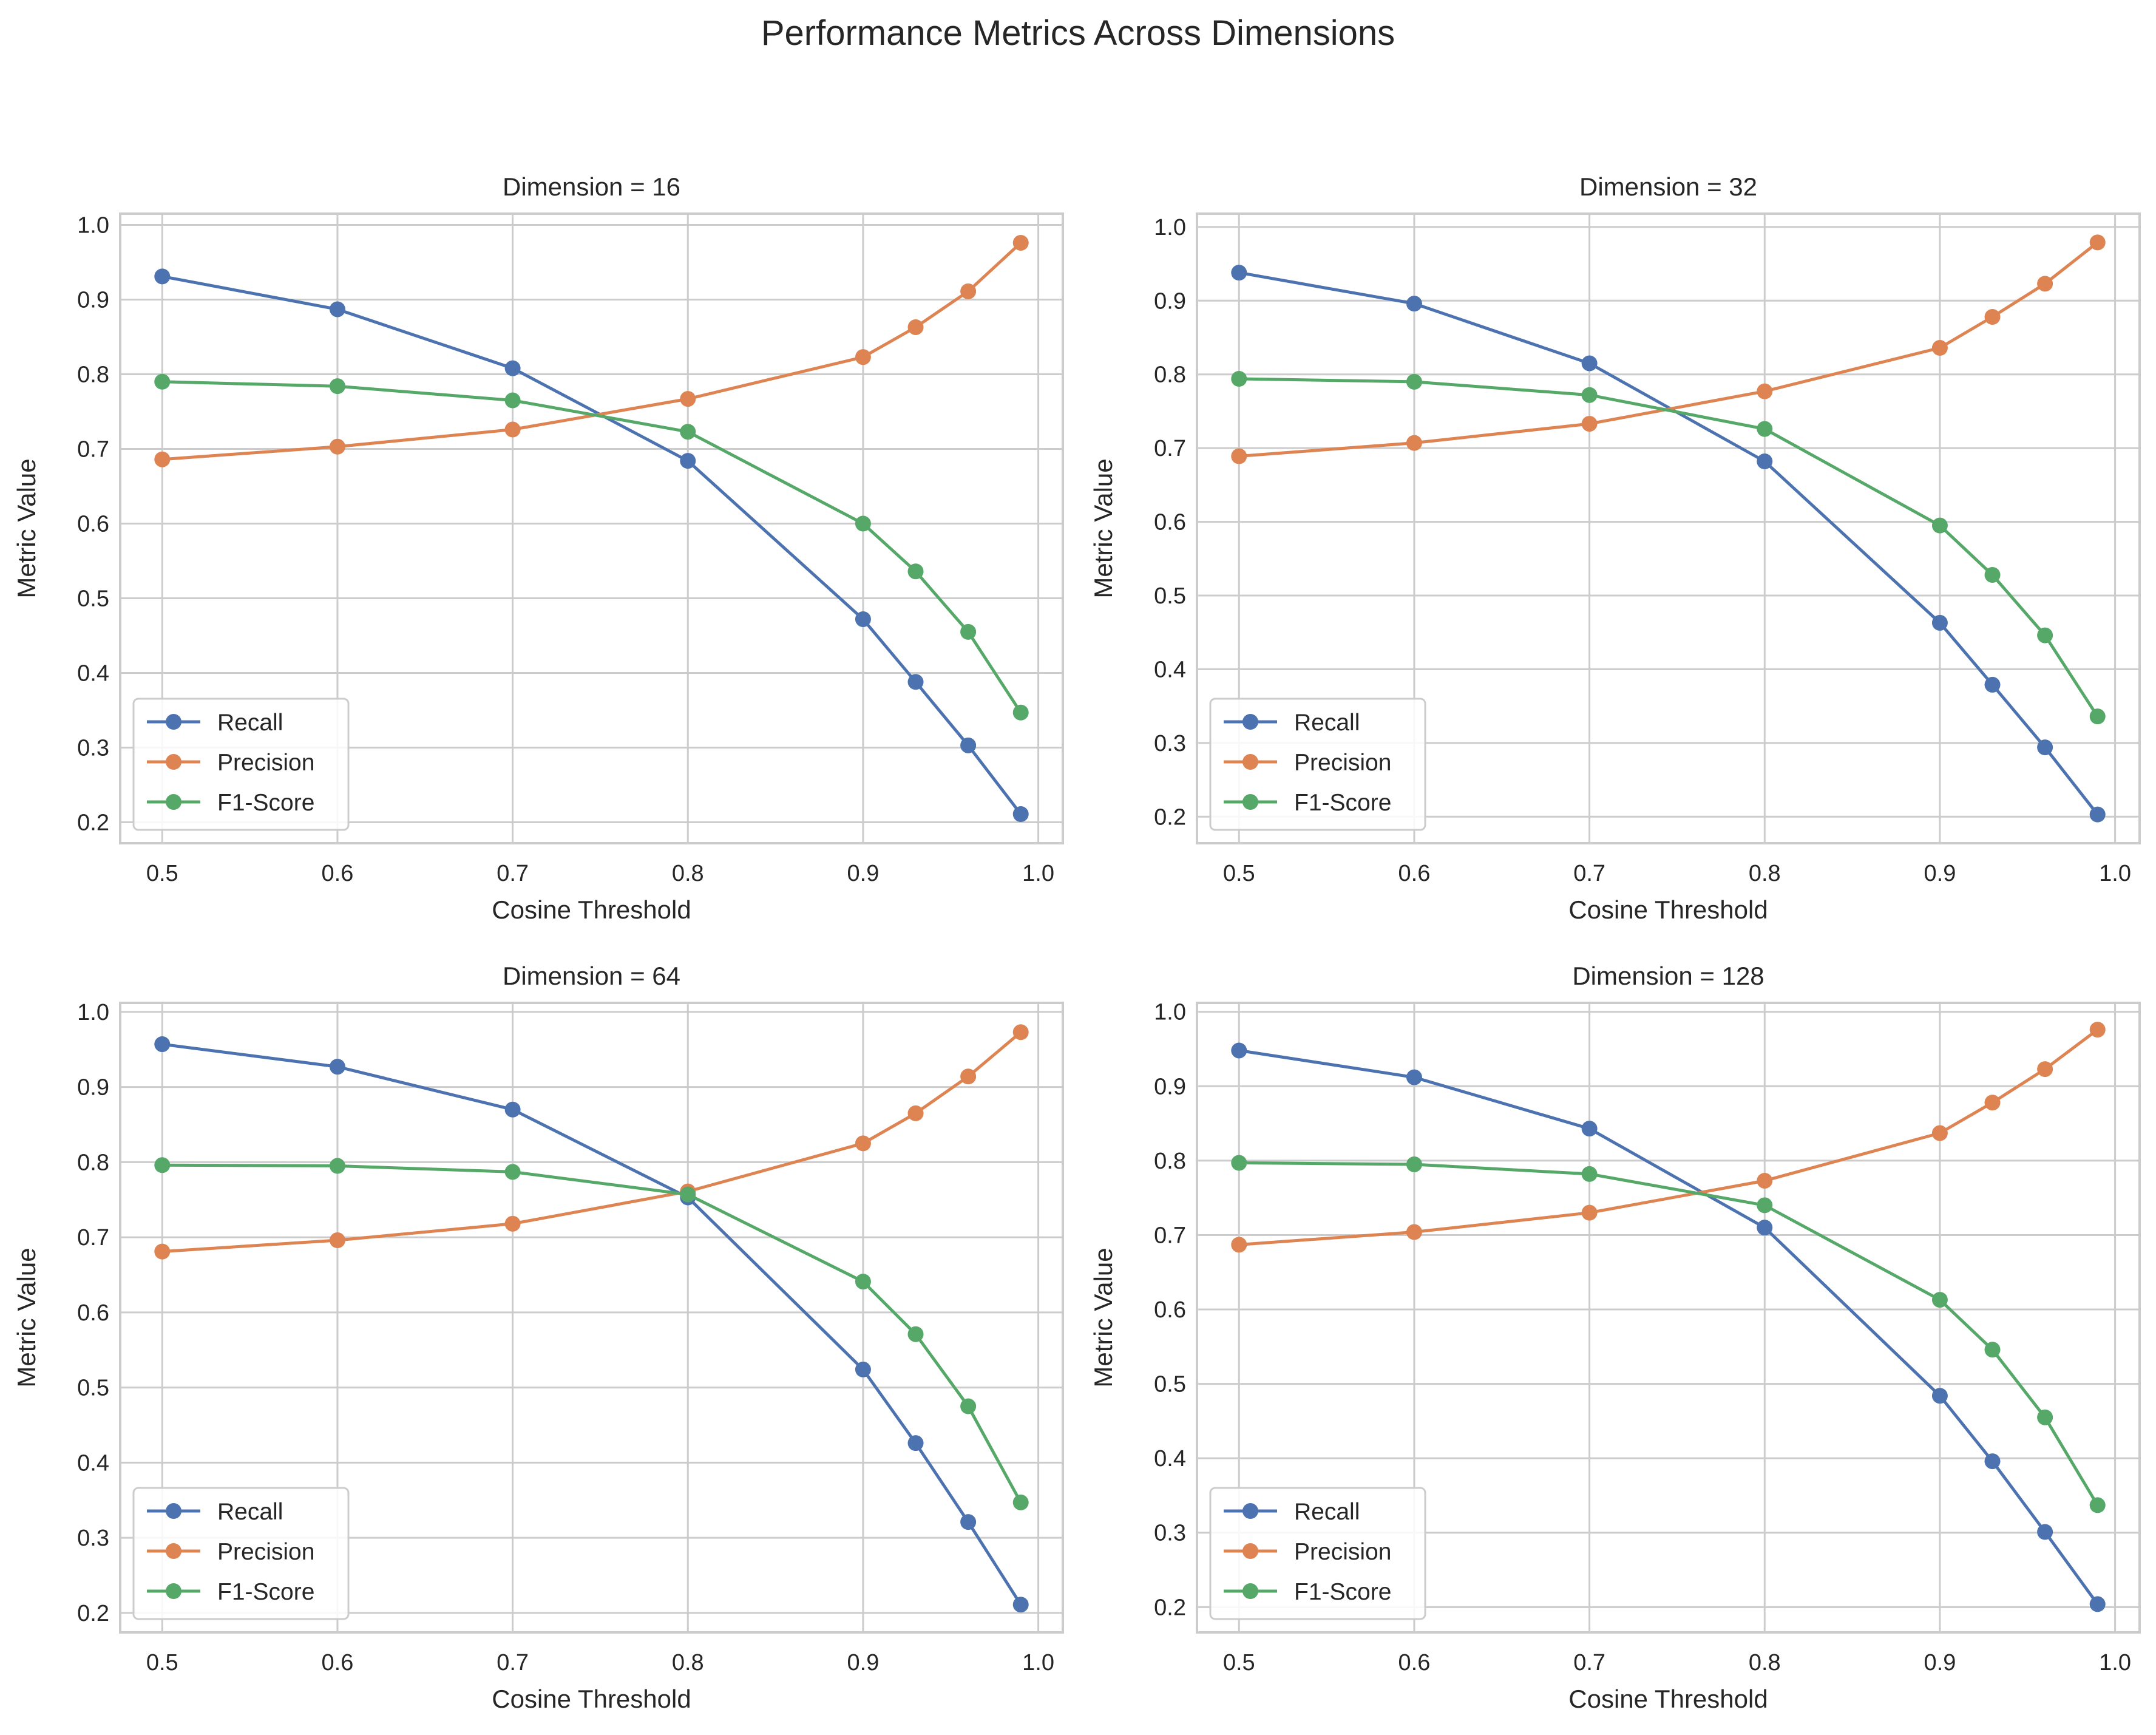 This screenshot has height=1735, width=2156. I want to click on panel-4-x-tick-label: 0.6, so click(1414, 1663).